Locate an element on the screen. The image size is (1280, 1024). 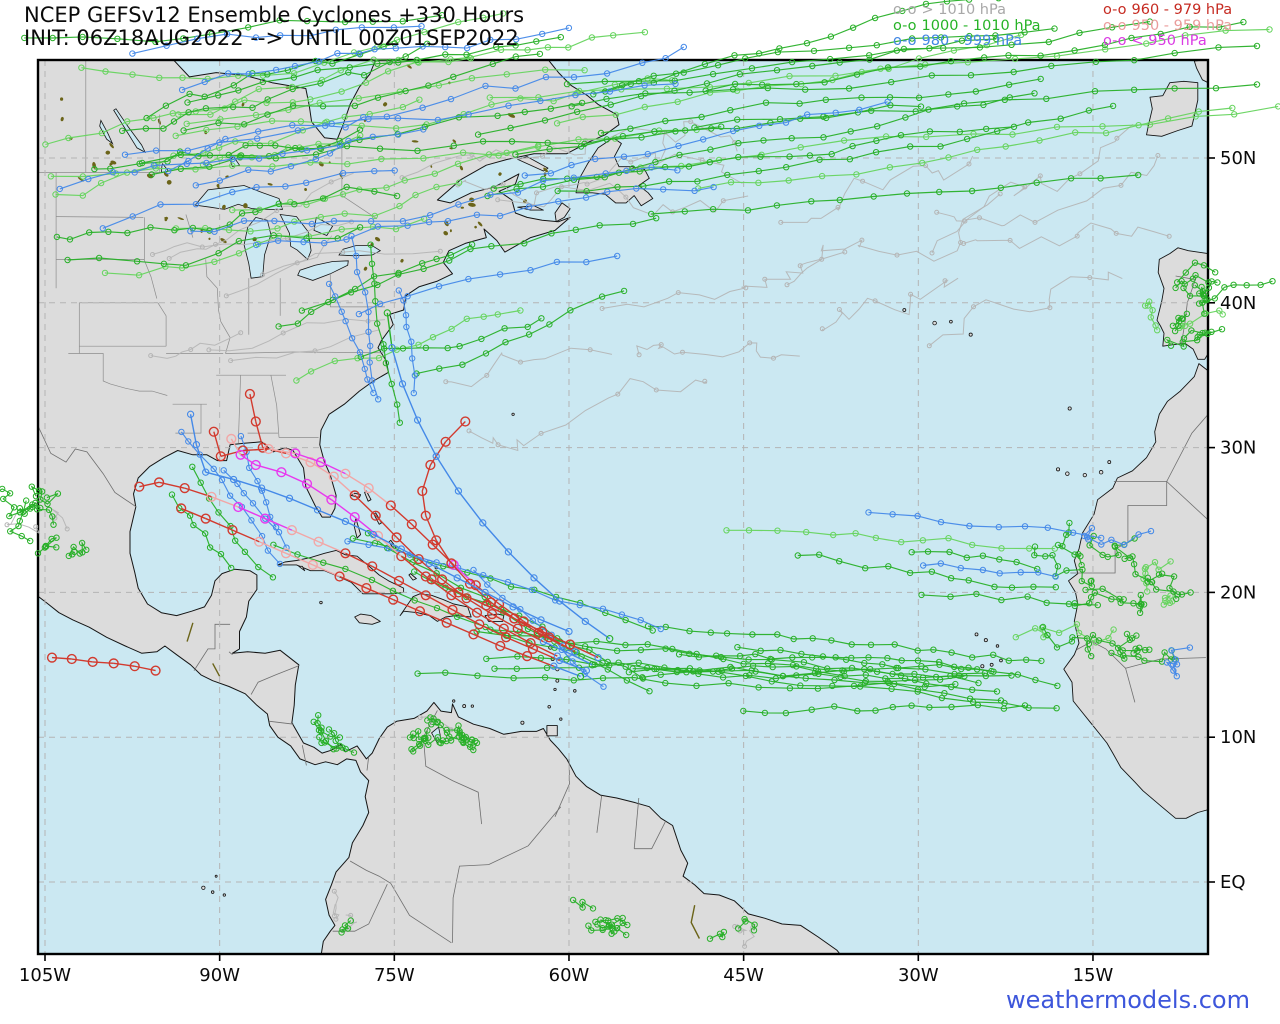
lon-tick-label: 45W is located at coordinates (743, 975).